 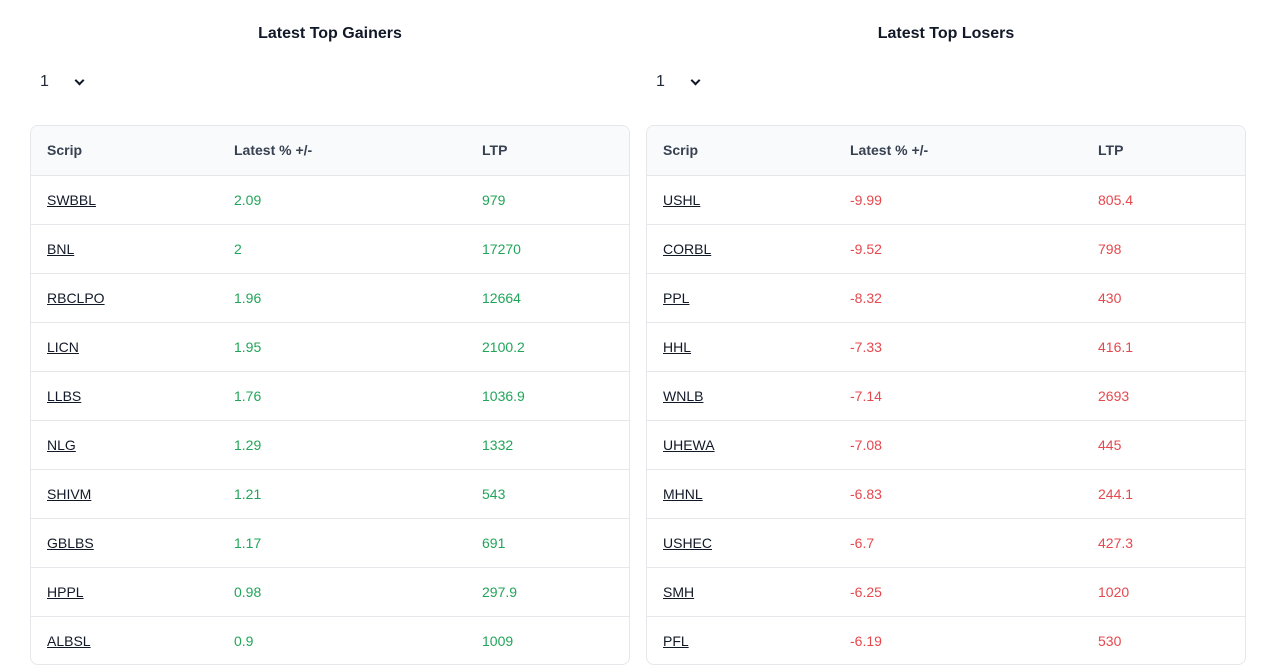 What do you see at coordinates (494, 199) in the screenshot?
I see `ltp-cell: 979` at bounding box center [494, 199].